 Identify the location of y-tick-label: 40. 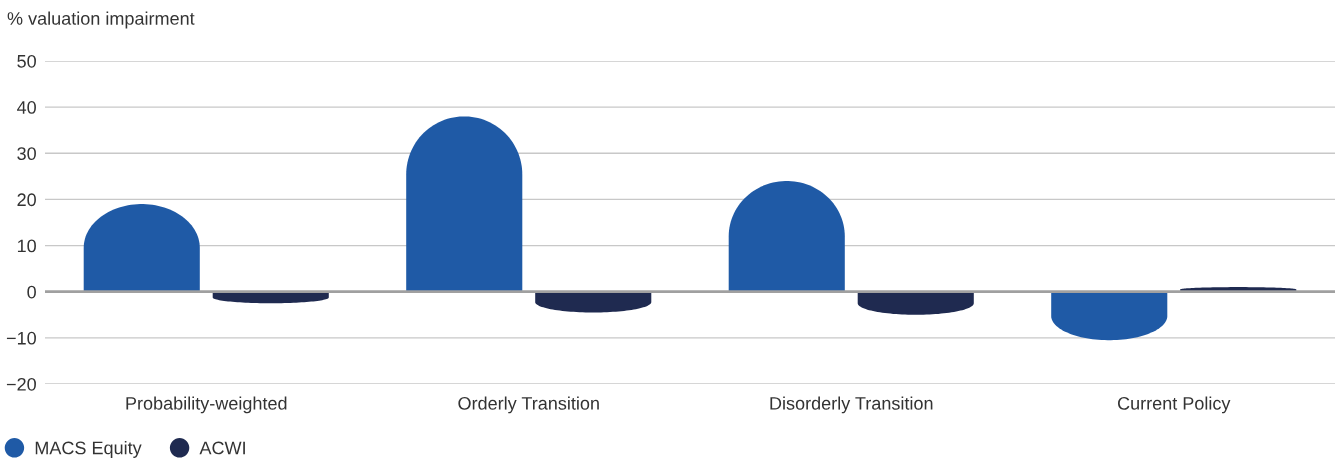
(26, 107).